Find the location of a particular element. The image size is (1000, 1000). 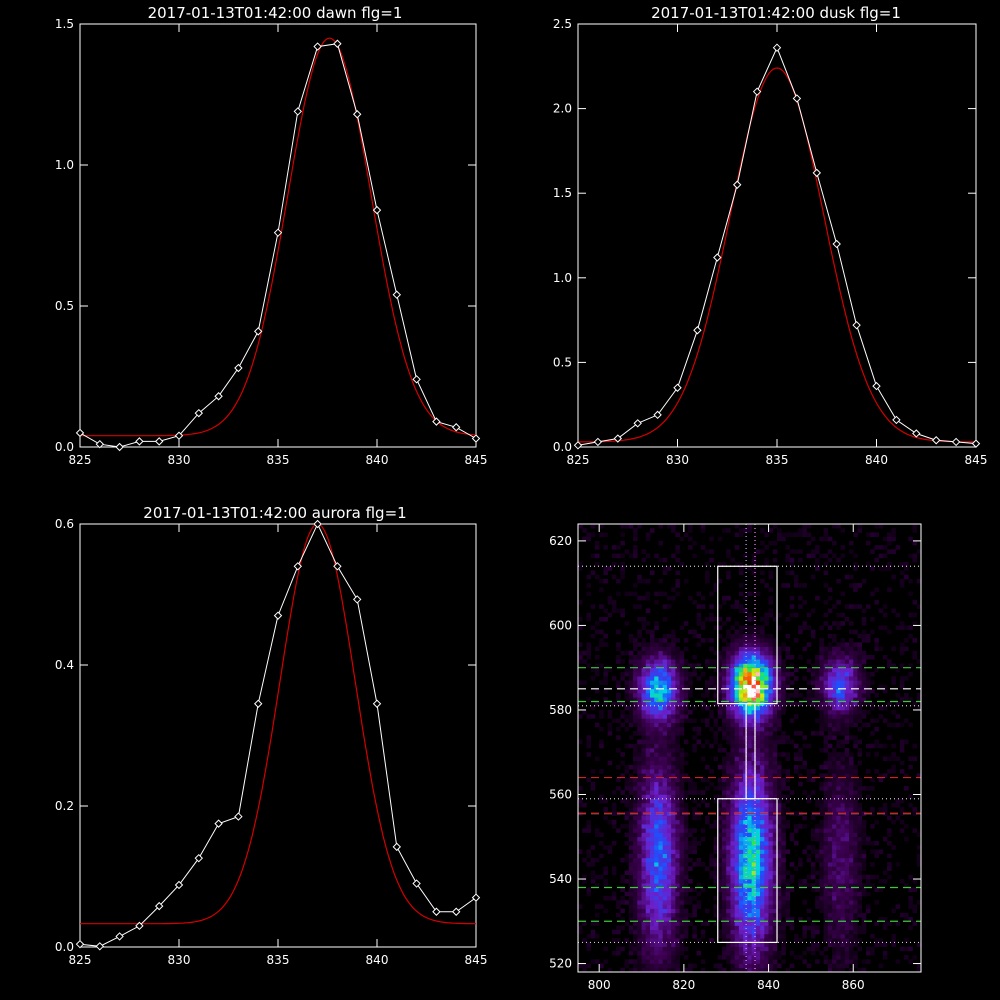

data-point is located at coordinates (159, 906).